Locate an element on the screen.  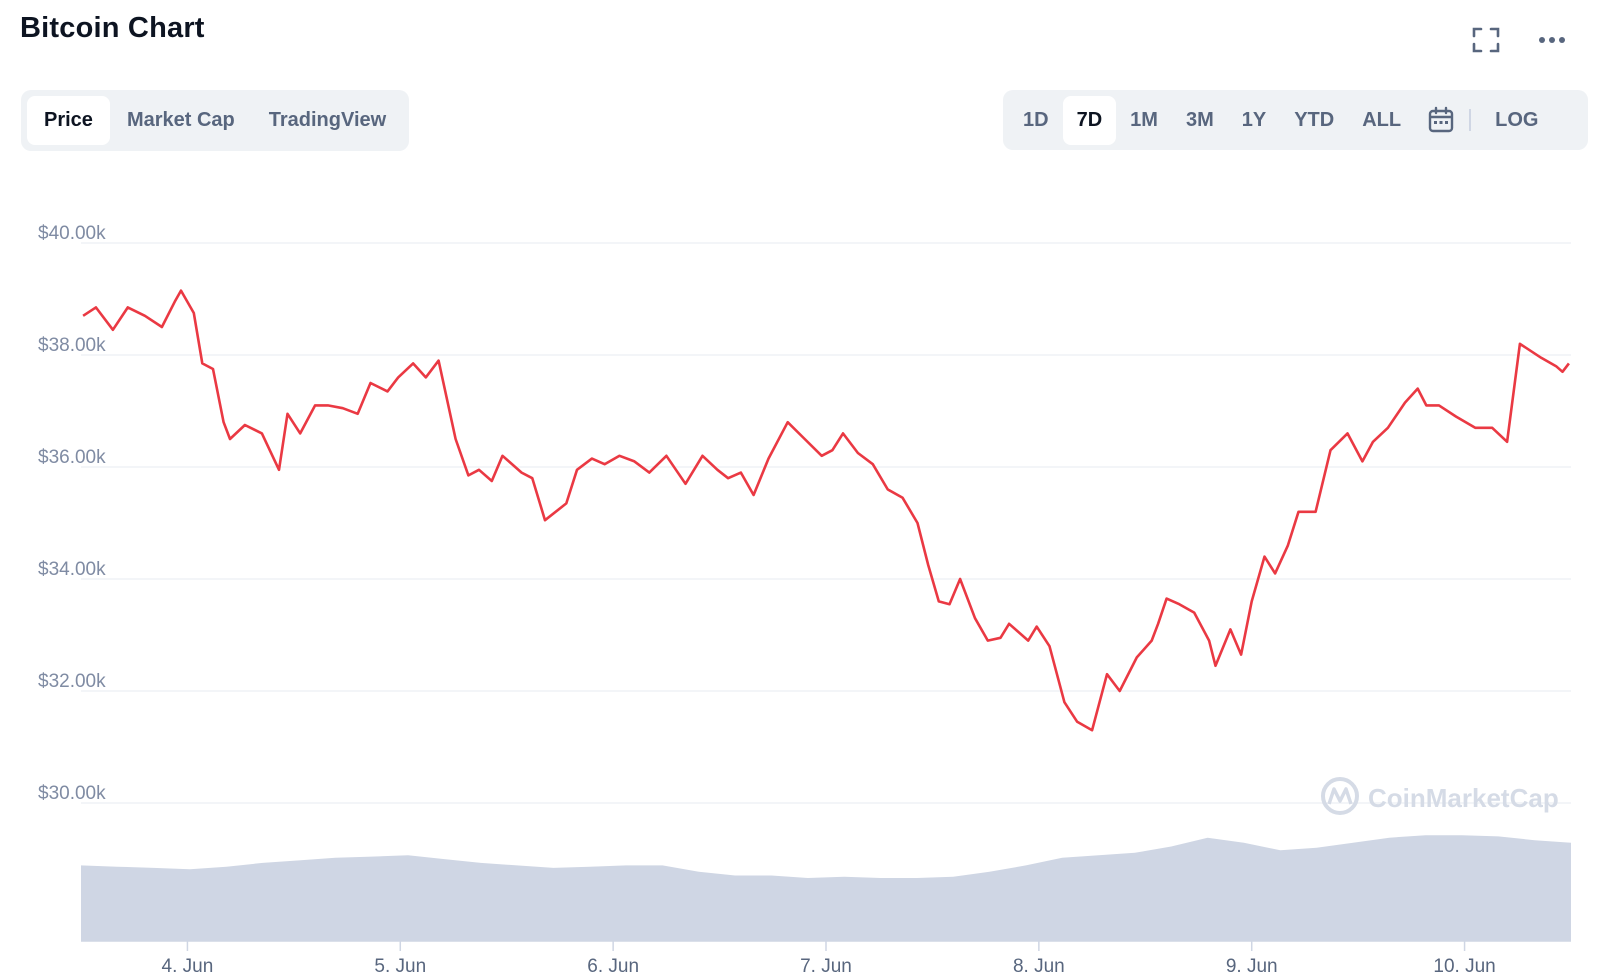
more-icon is located at coordinates (1552, 40).